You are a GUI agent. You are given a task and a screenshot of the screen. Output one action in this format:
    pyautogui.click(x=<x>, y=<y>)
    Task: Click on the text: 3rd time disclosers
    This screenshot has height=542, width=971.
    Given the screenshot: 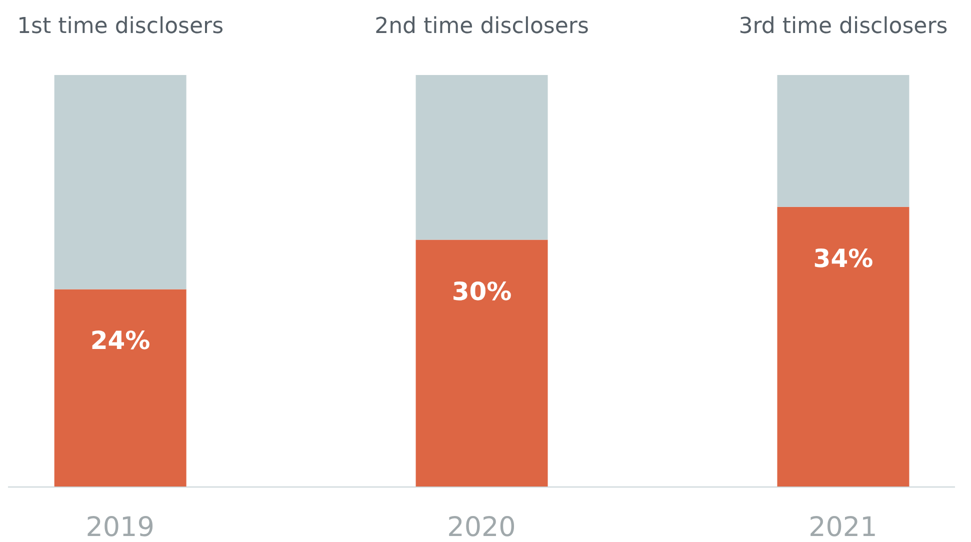 What is the action you would take?
    pyautogui.click(x=843, y=26)
    